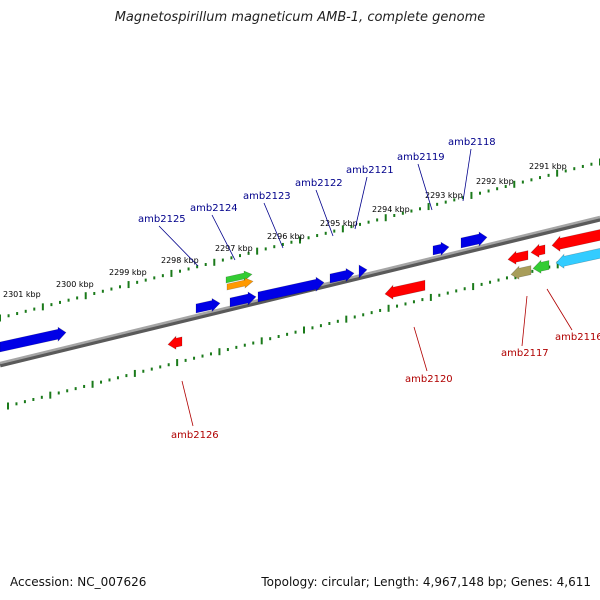 Image resolution: width=600 pixels, height=600 pixels. What do you see at coordinates (214, 208) in the screenshot?
I see `gene-label-forward: amb2124` at bounding box center [214, 208].